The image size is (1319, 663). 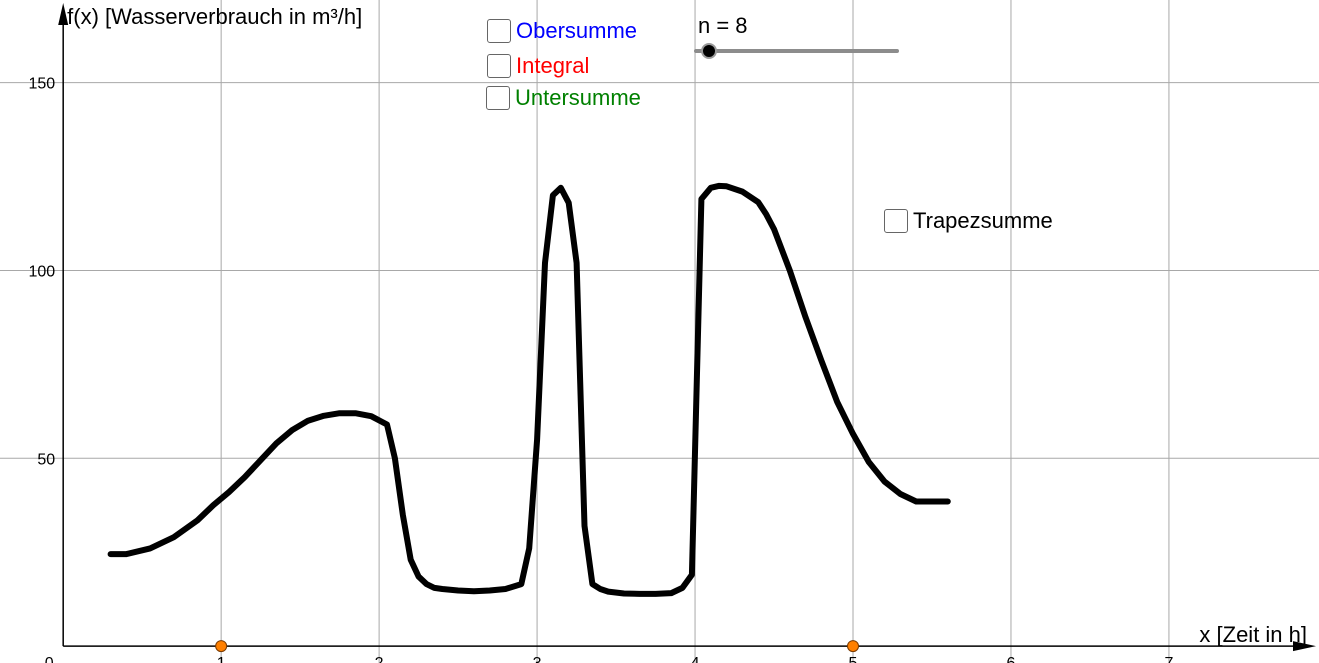 What do you see at coordinates (49, 659) in the screenshot?
I see `origin-label: 0` at bounding box center [49, 659].